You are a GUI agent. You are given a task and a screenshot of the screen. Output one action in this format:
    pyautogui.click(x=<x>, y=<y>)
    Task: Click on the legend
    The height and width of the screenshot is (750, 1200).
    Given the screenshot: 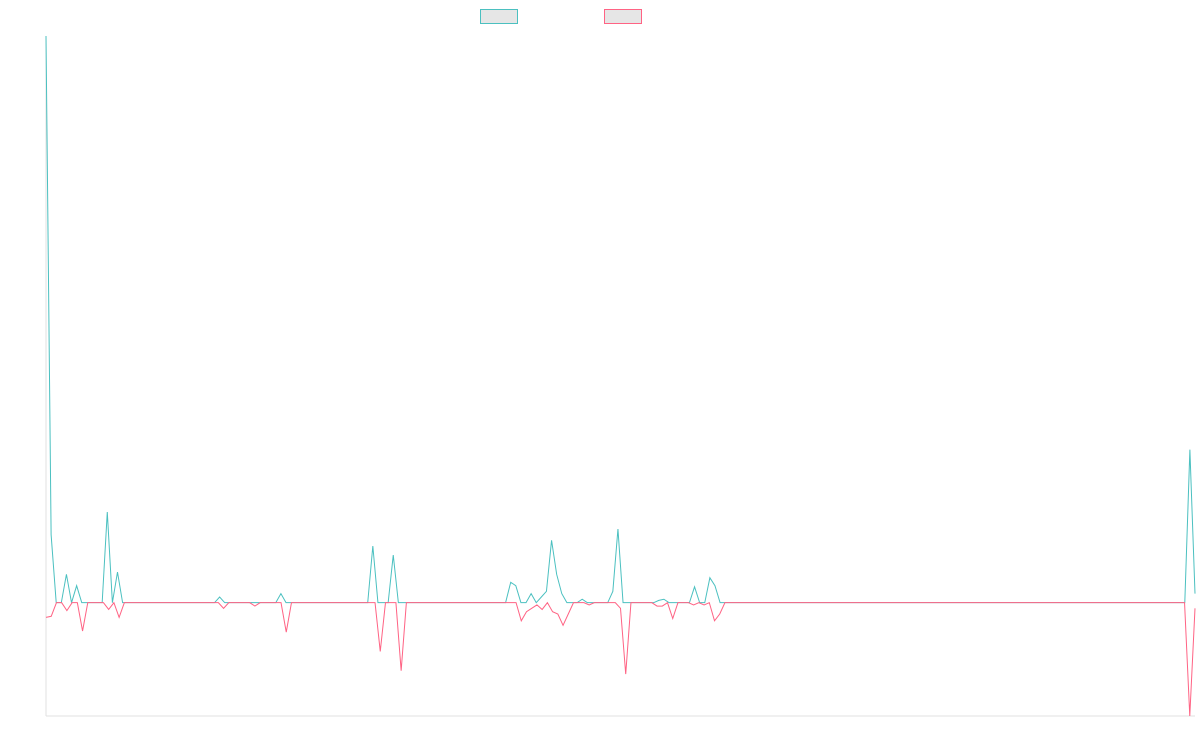 What is the action you would take?
    pyautogui.click(x=600, y=18)
    